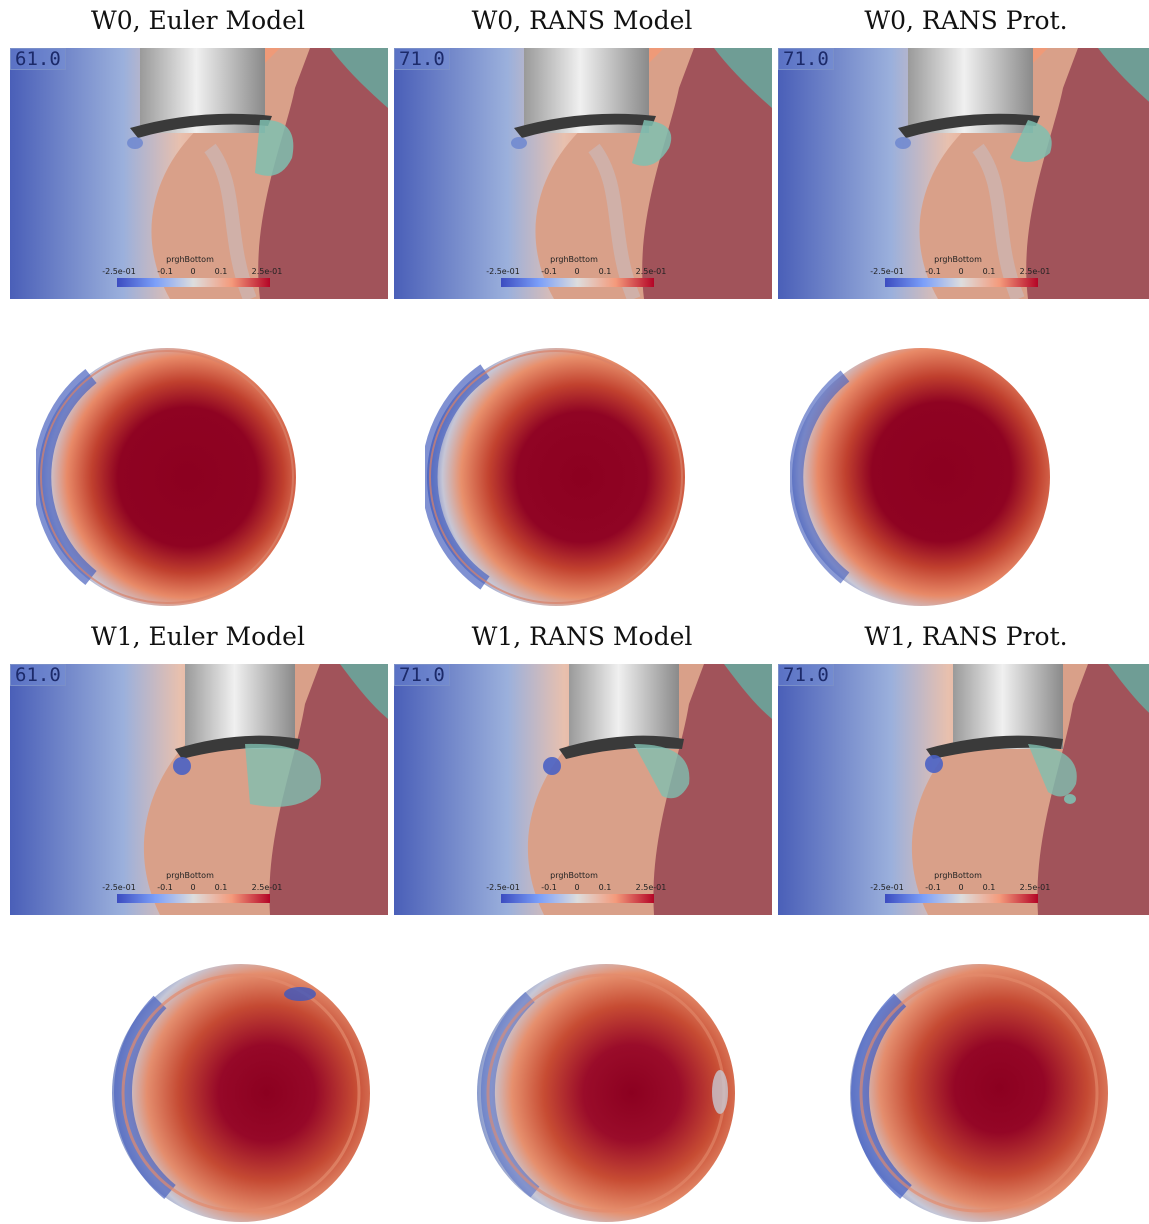 The width and height of the screenshot is (1149, 1224). I want to click on panel-title-w0-rans-model: W0, RANS Model, so click(582, 20).